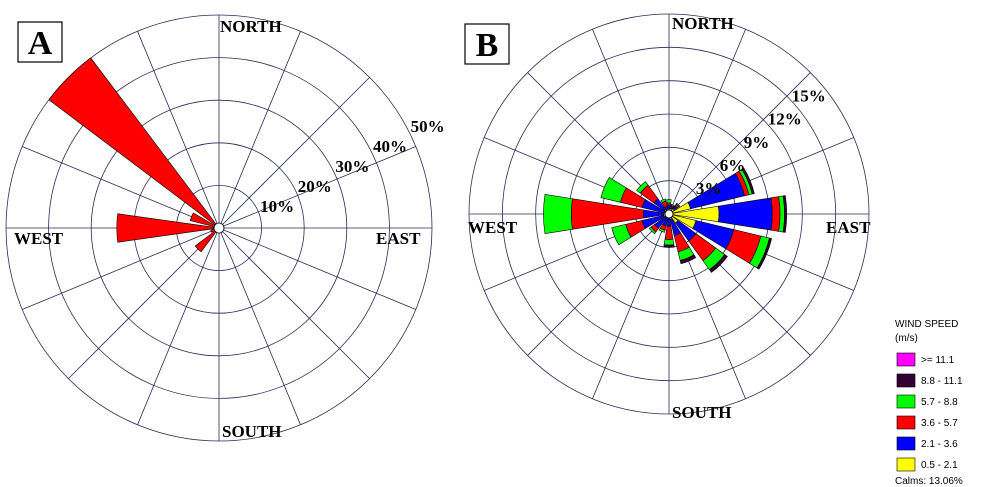 This screenshot has height=487, width=985. I want to click on rose-b-ring-labels: 3% 6% 9% 12% 15%, so click(761, 142).